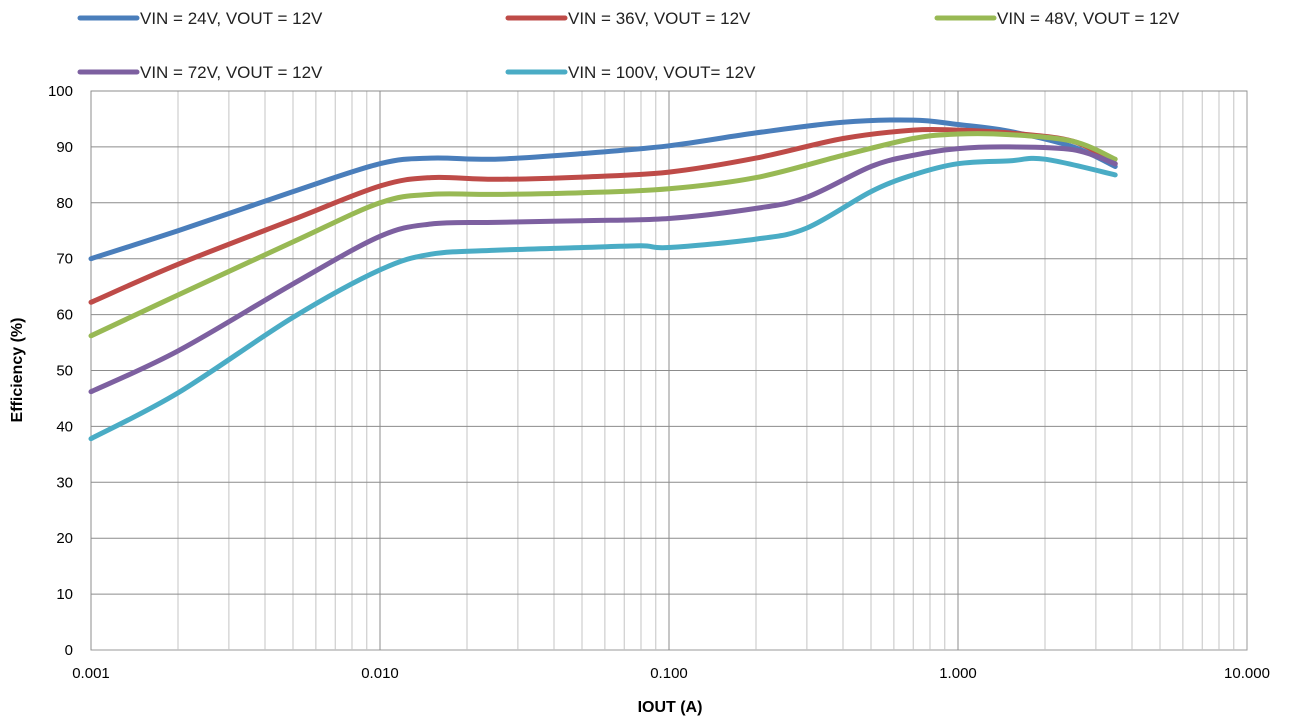  I want to click on x-tick-label: 10.000, so click(1247, 673).